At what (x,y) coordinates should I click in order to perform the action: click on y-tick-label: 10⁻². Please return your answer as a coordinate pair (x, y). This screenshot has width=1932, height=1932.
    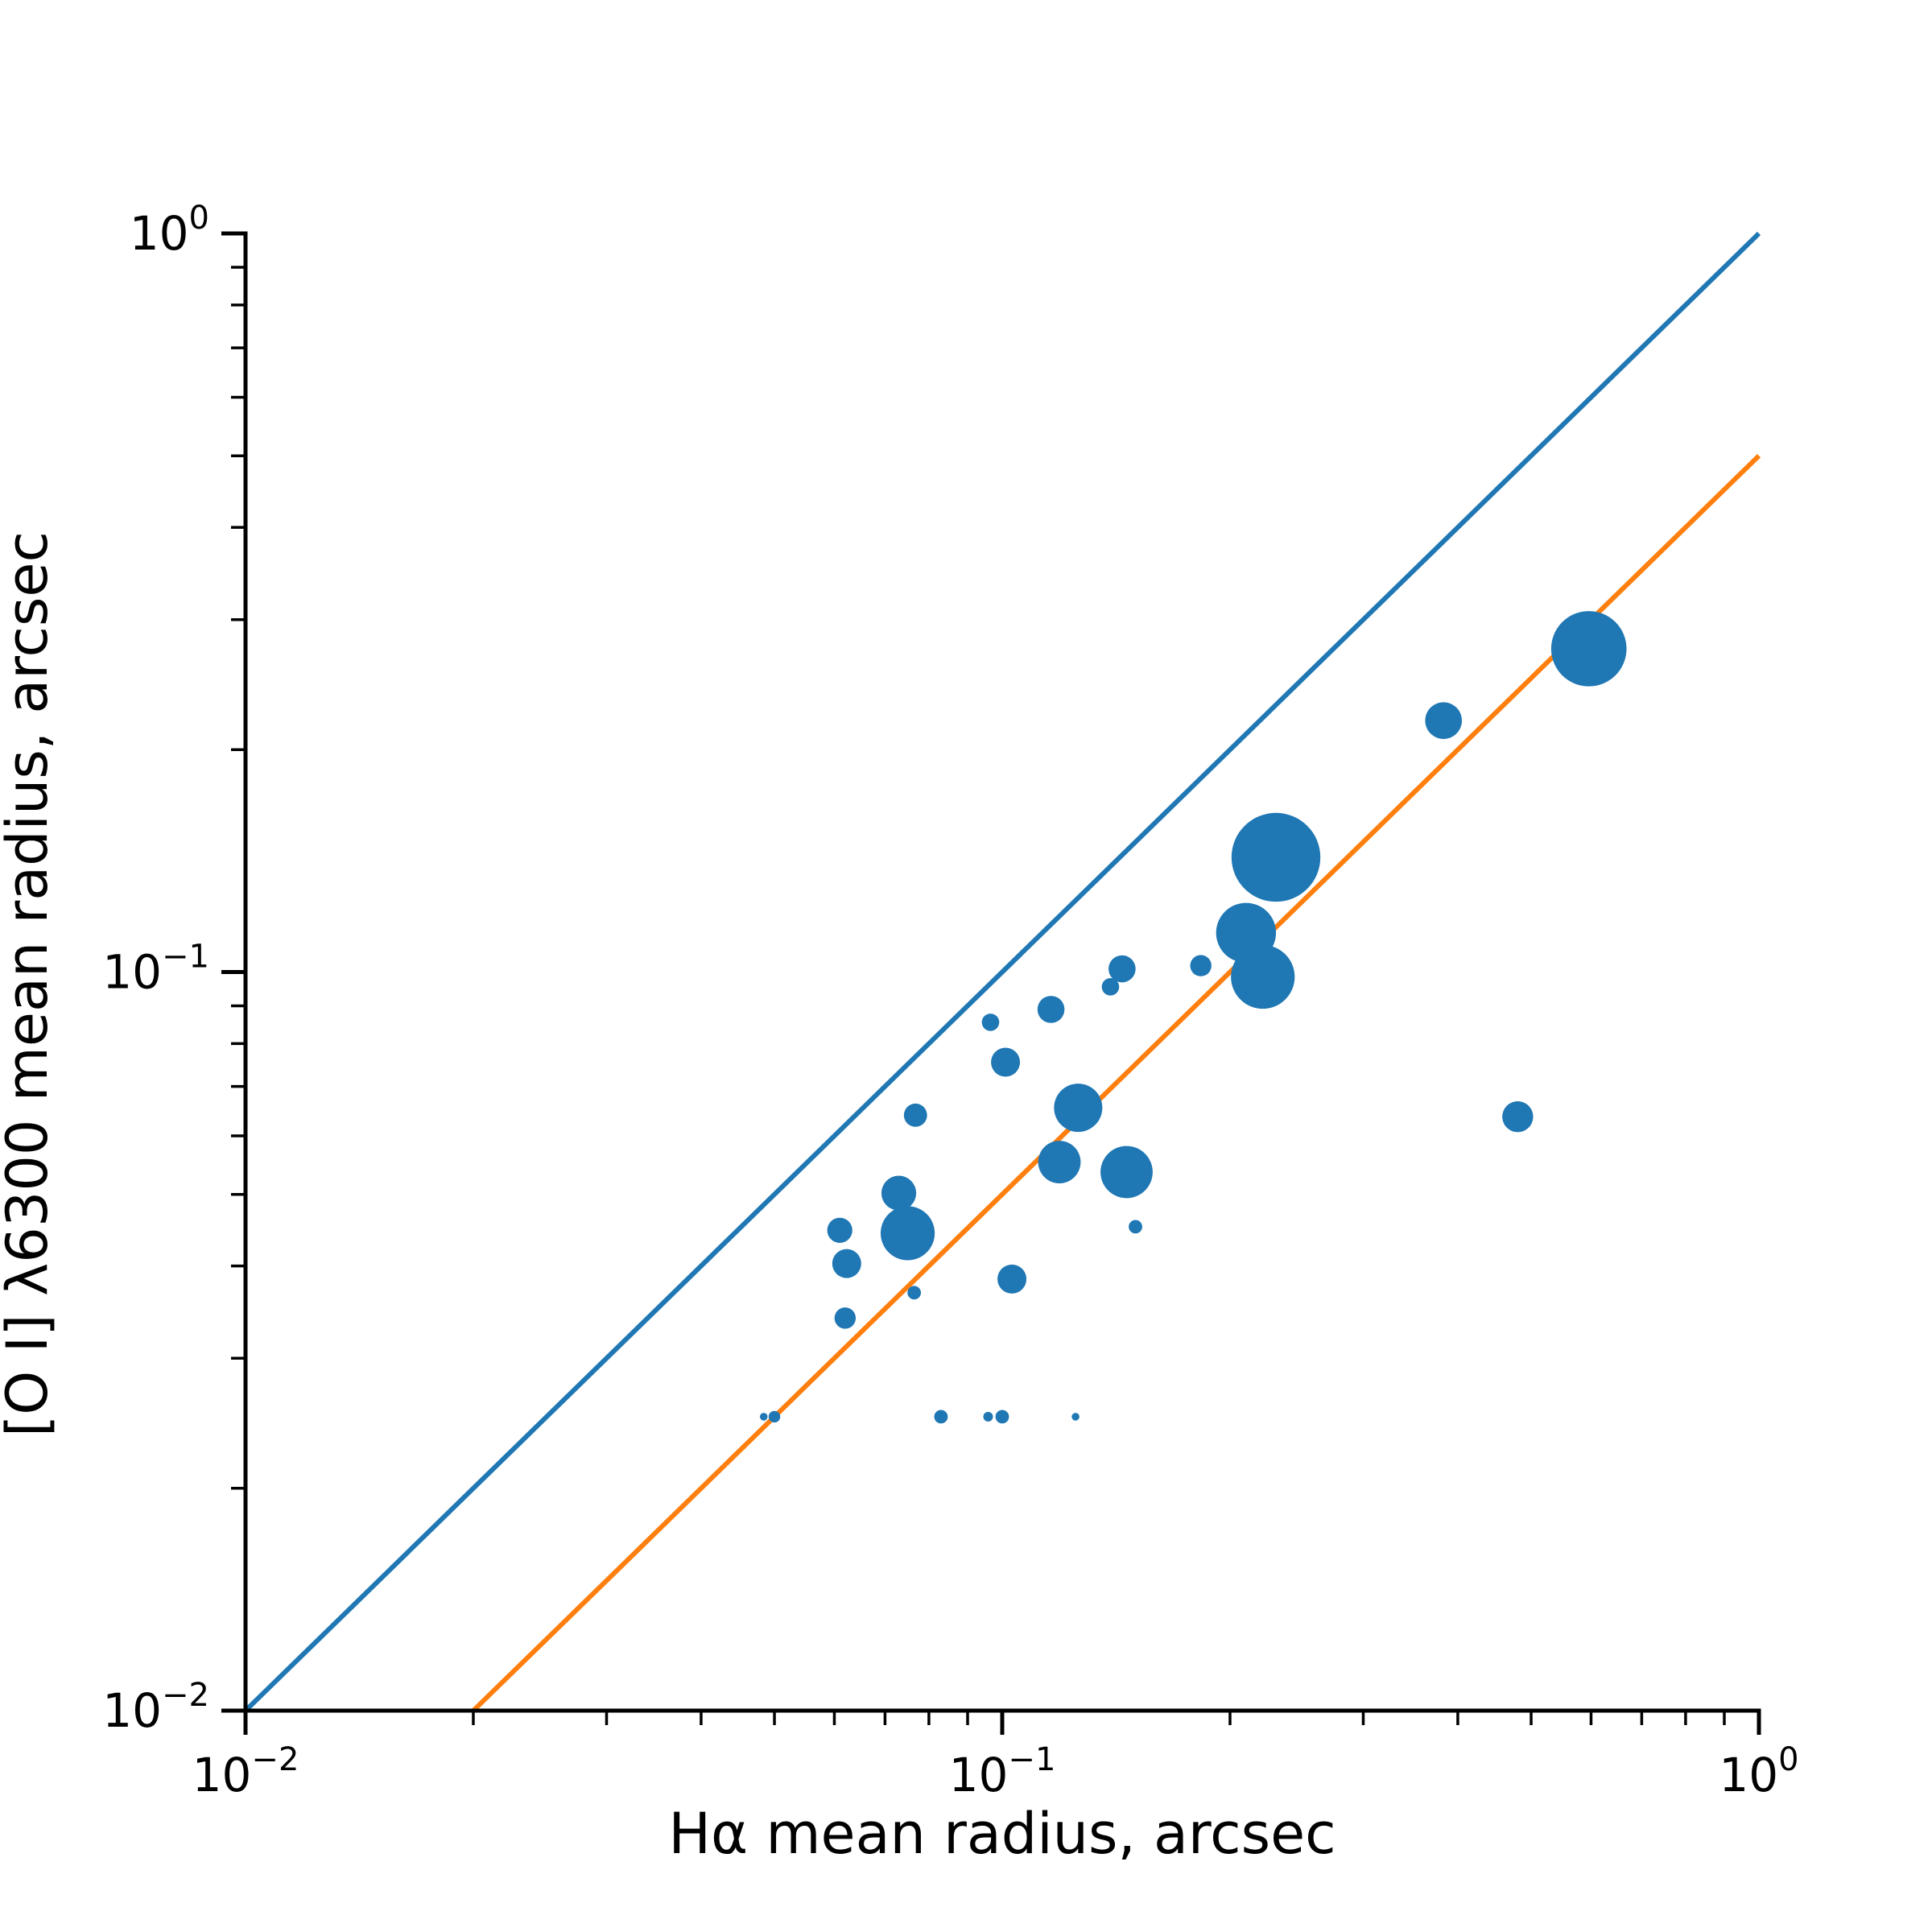
    Looking at the image, I should click on (155, 1707).